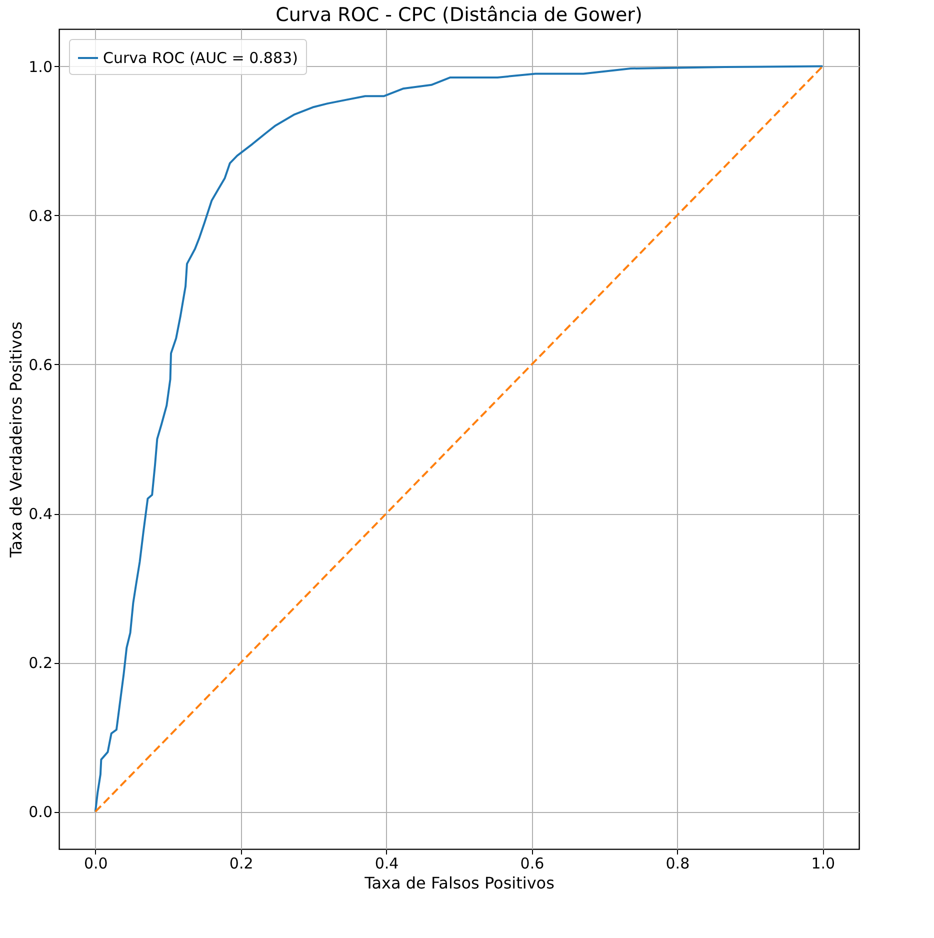 The height and width of the screenshot is (938, 934). I want to click on x-tick-label: 0.2, so click(241, 863).